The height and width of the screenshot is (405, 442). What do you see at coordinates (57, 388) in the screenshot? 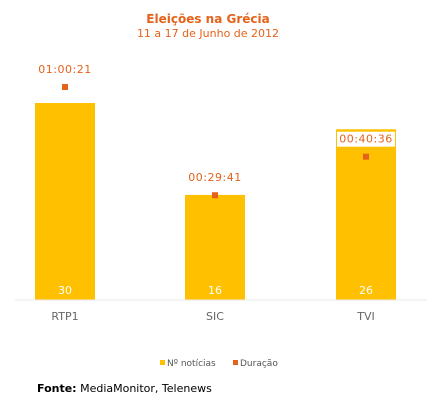
I see `source-label: Fonte:` at bounding box center [57, 388].